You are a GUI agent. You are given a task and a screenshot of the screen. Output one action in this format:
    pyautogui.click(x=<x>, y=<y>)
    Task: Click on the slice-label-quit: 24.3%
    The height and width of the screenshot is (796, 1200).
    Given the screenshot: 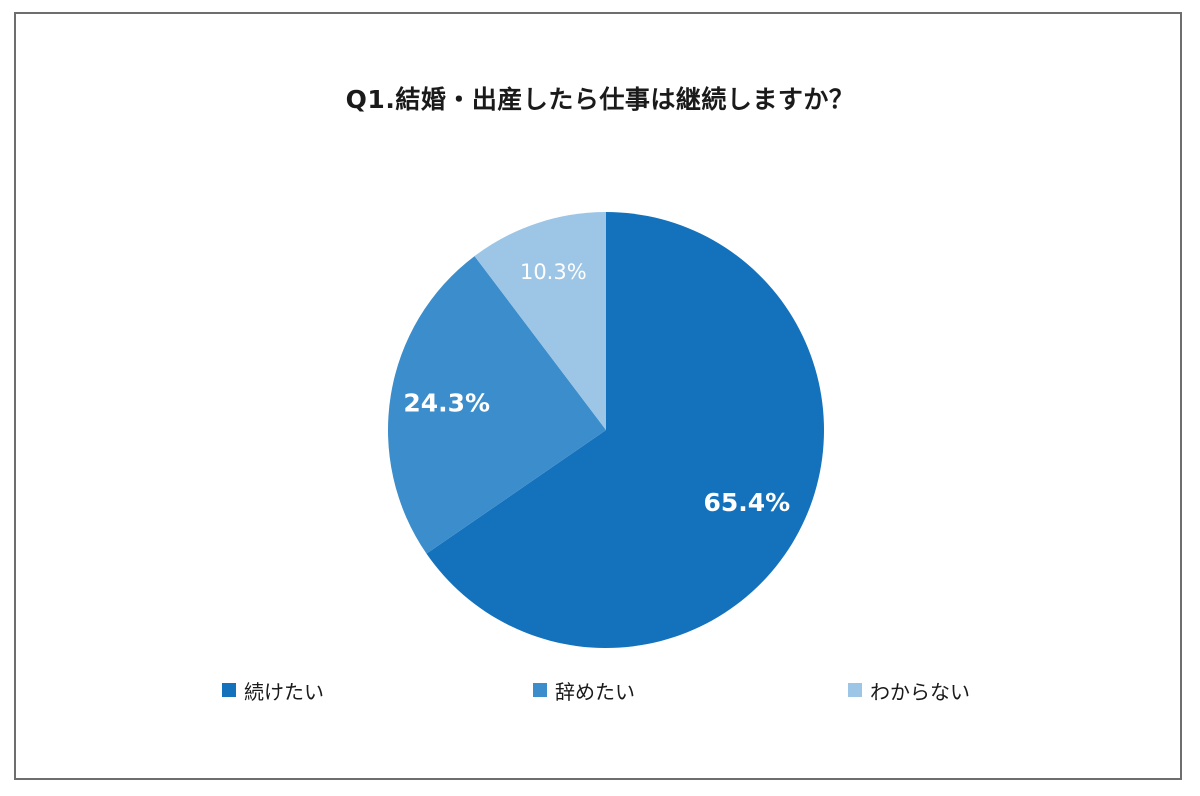 What is the action you would take?
    pyautogui.click(x=446, y=402)
    